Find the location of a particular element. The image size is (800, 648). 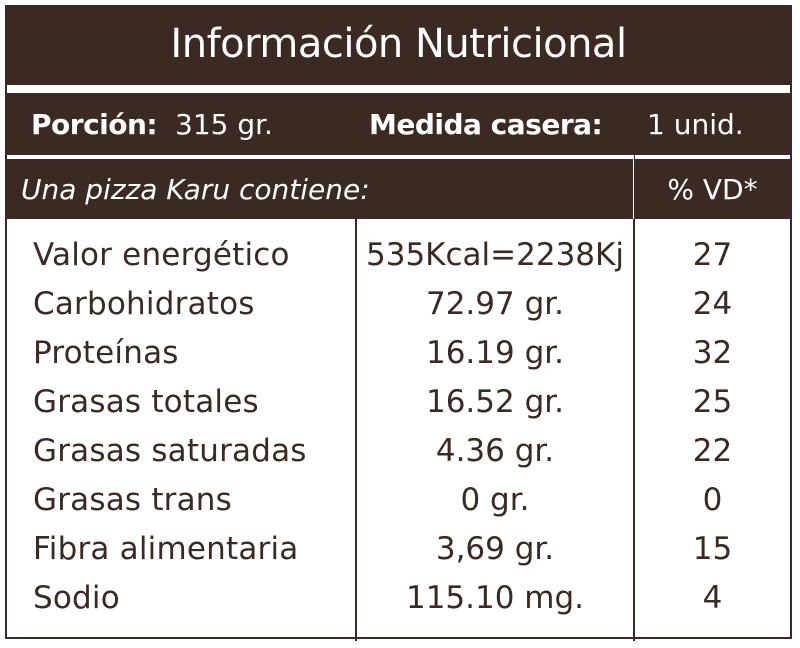

table-row: Grasas trans 0 gr. 0 is located at coordinates (398, 504).